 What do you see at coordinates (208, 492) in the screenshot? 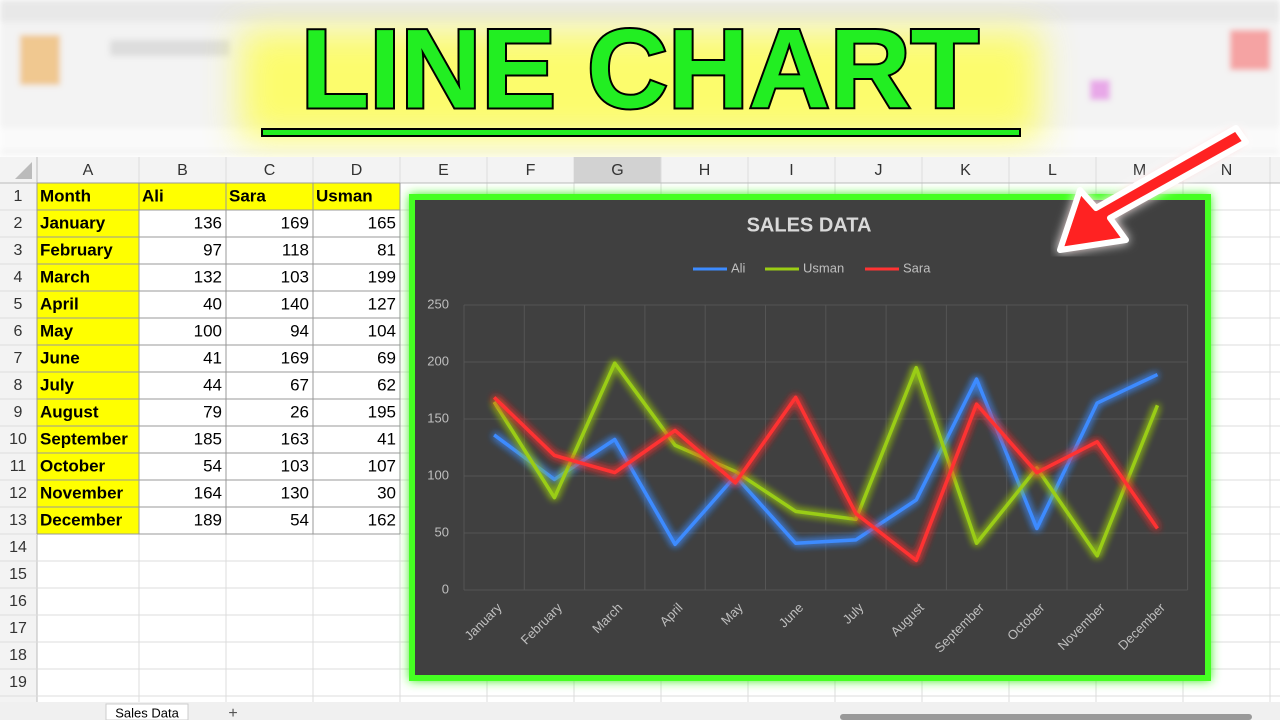
I see `cell: 164` at bounding box center [208, 492].